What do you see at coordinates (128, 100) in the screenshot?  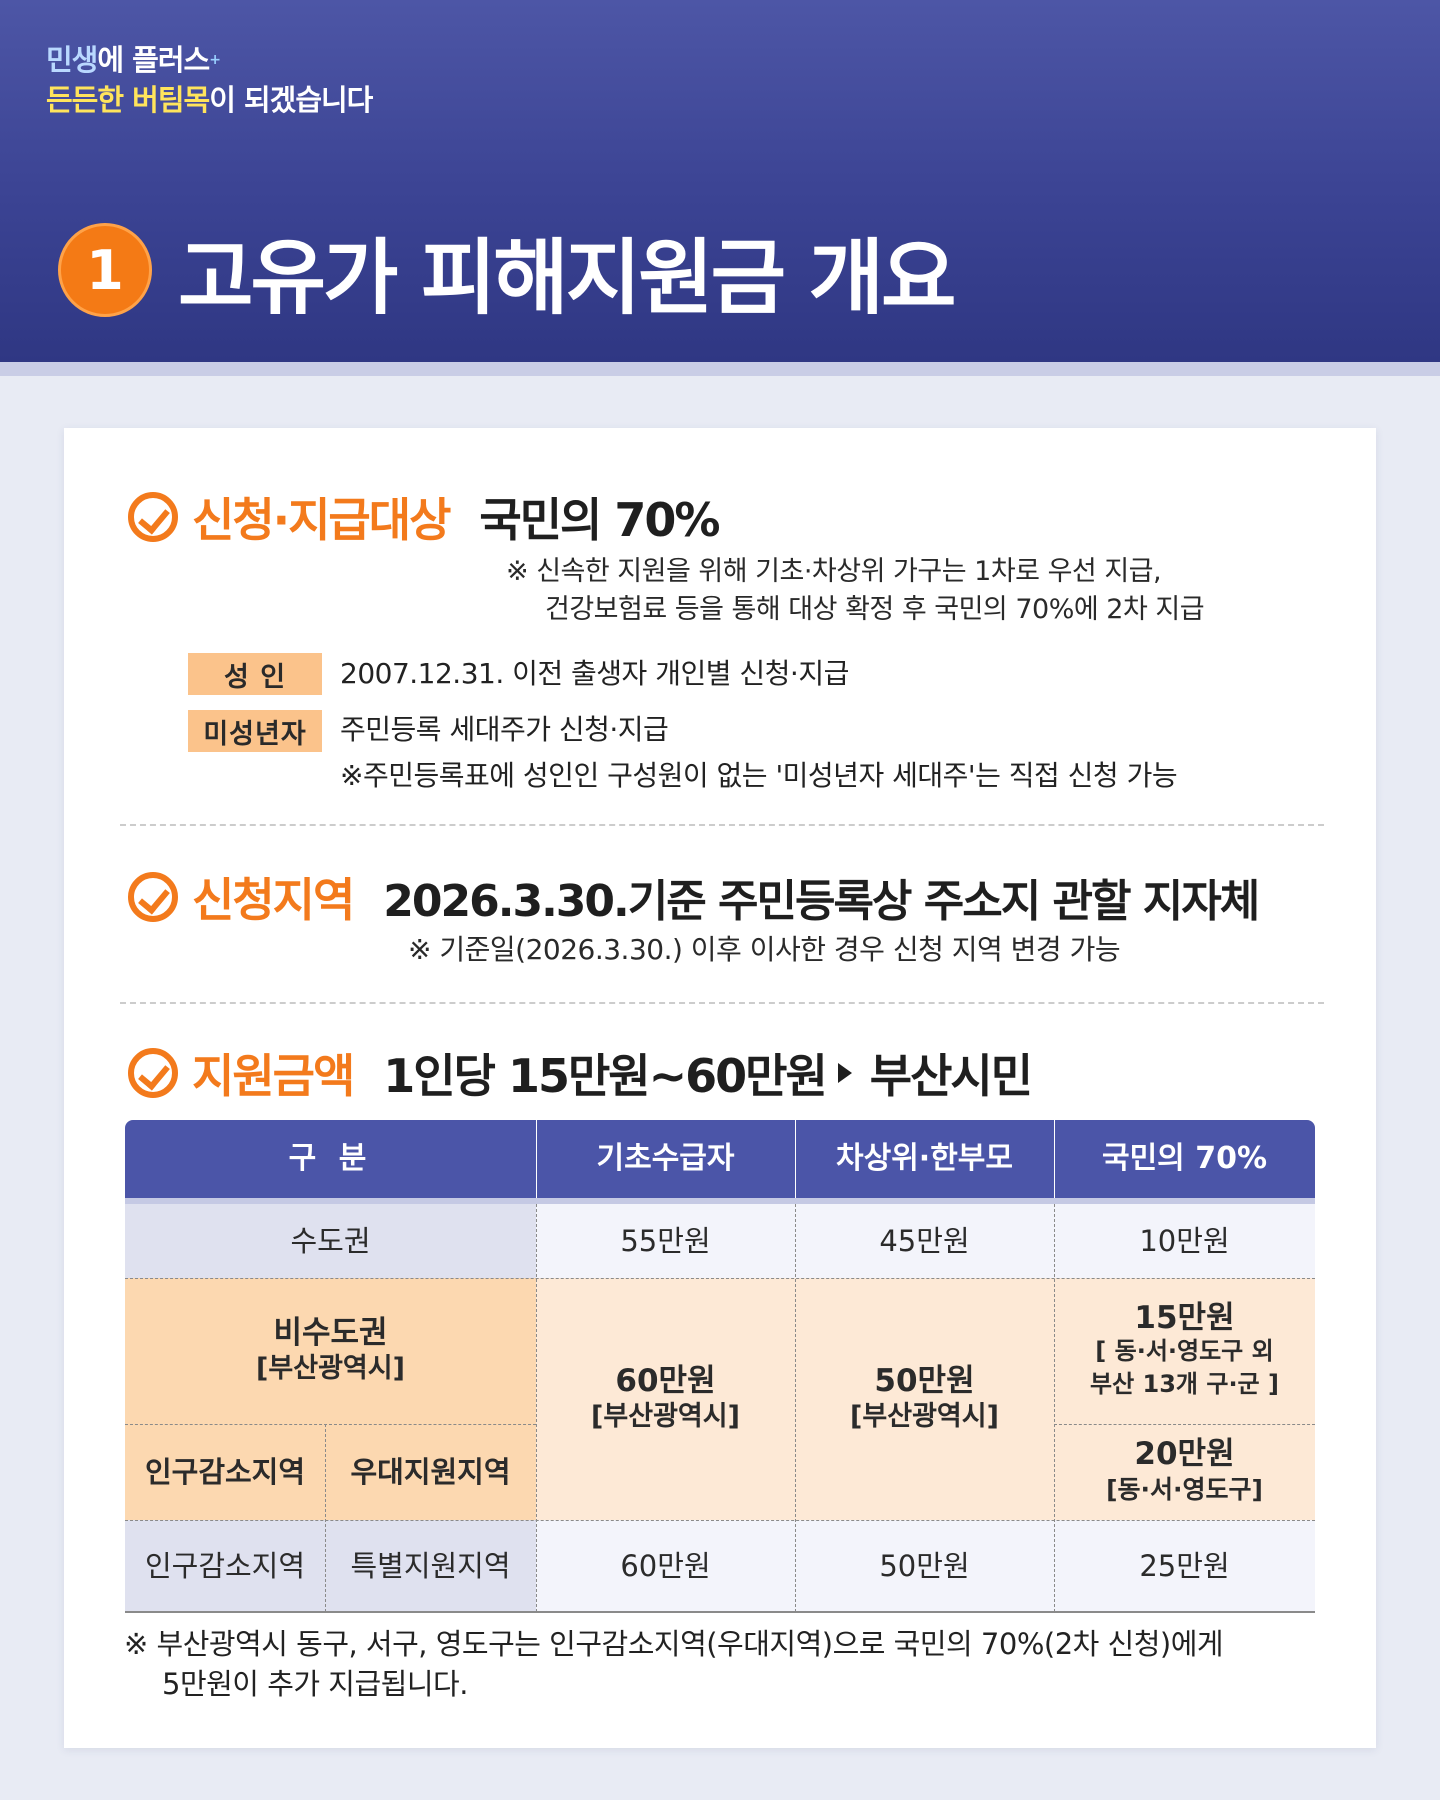 I see `slogan-highlight-2: 든든한 버팀목` at bounding box center [128, 100].